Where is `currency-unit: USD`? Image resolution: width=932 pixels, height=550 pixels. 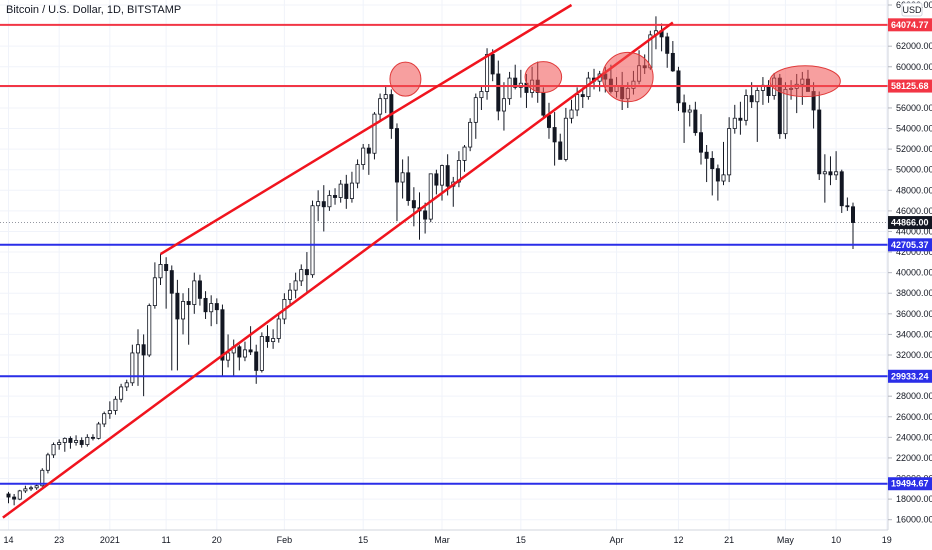
currency-unit: USD is located at coordinates (912, 9).